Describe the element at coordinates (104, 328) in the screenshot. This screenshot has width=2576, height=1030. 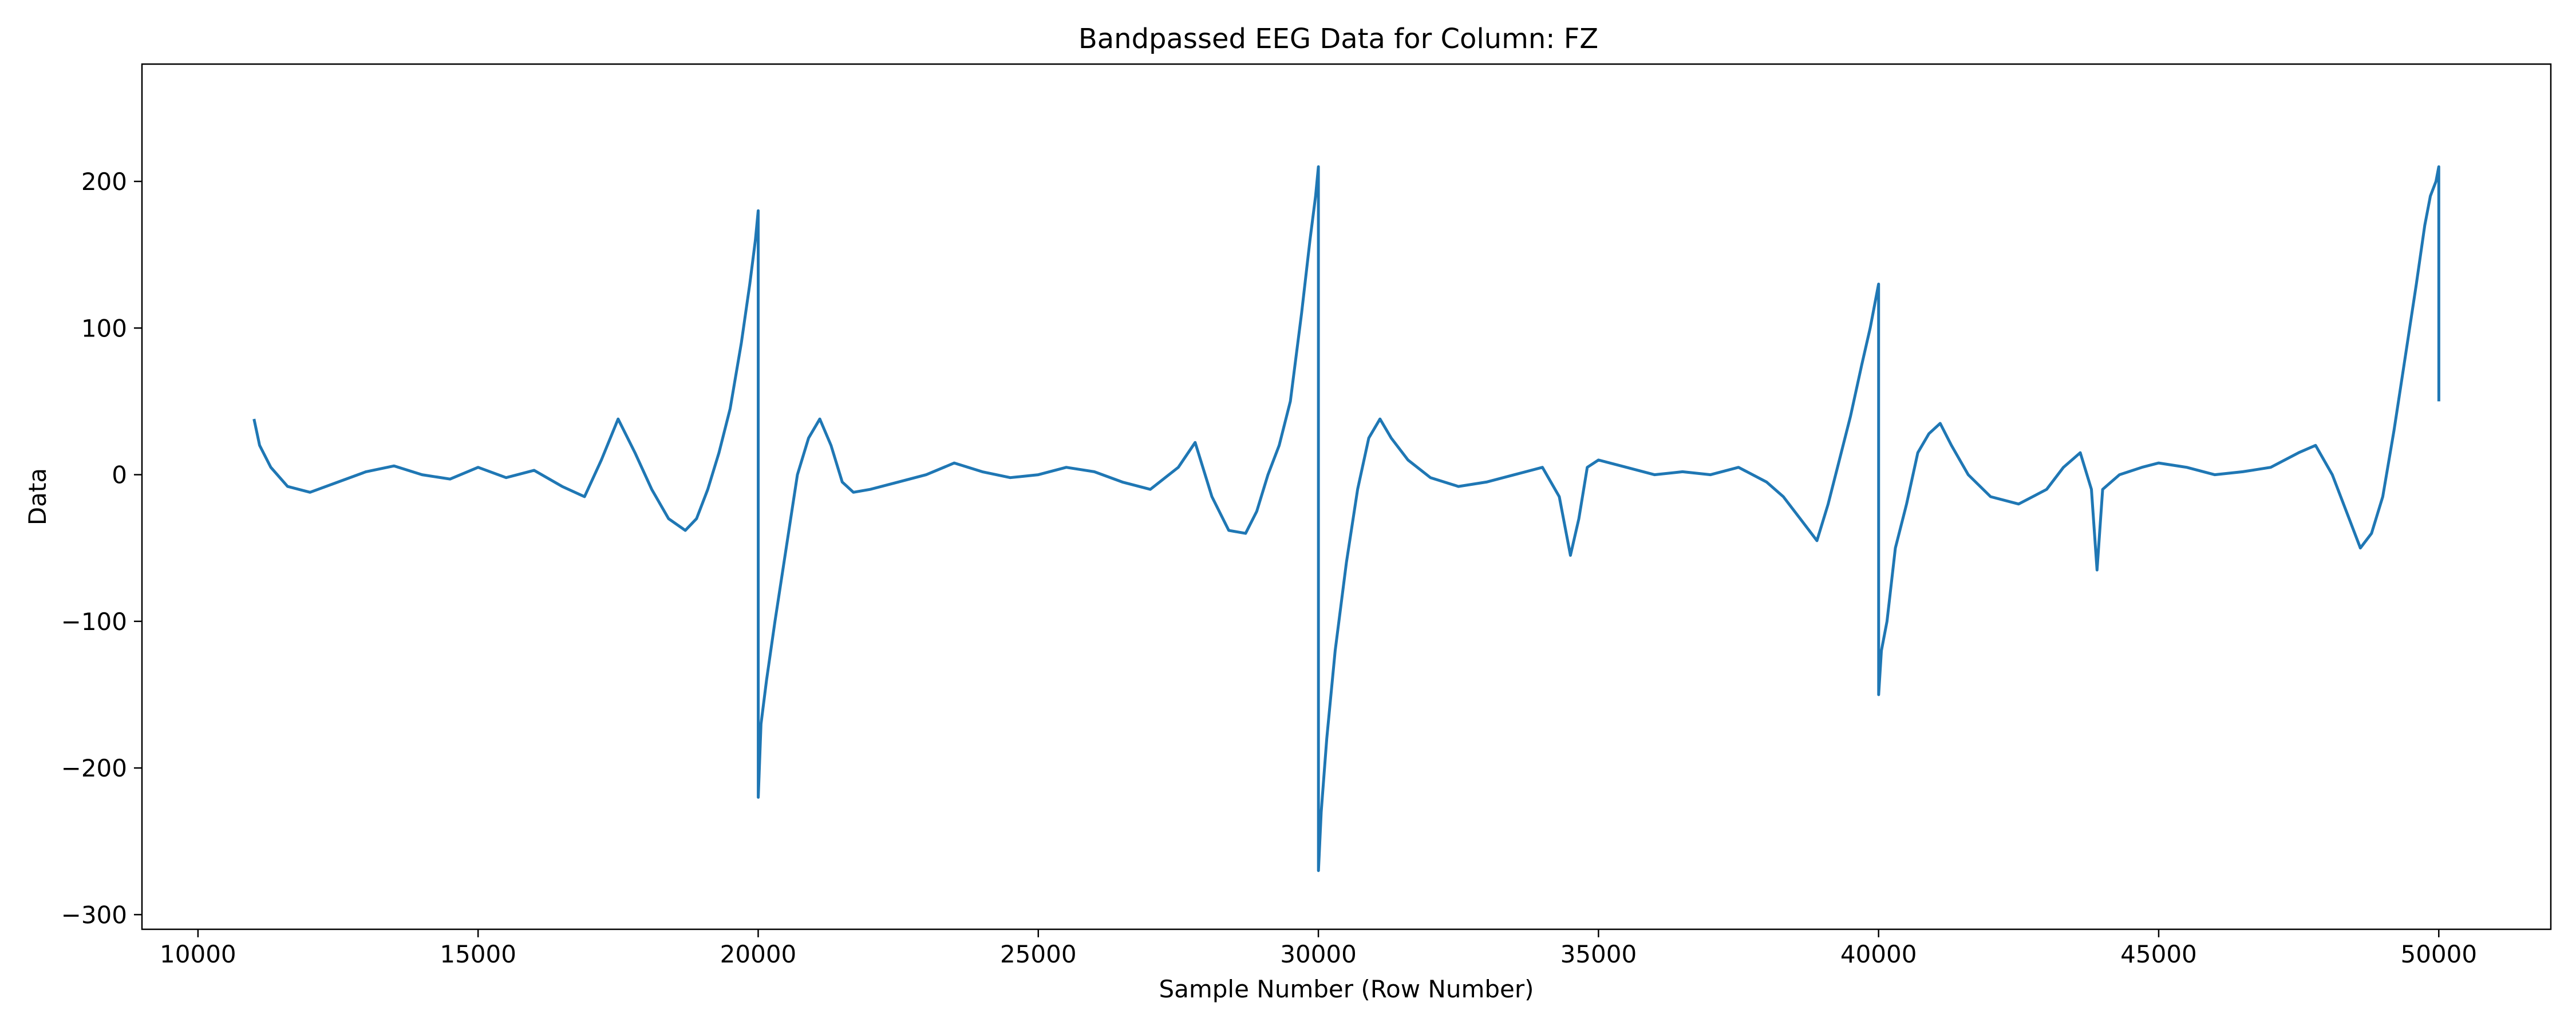
I see `y-tick-label: 100` at that location.